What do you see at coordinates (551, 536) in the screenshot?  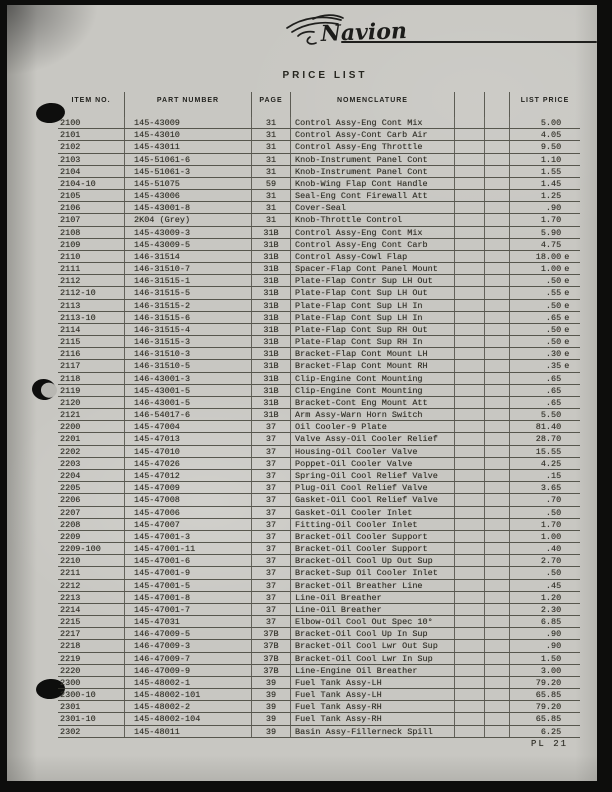 I see `price-value: 1.00` at bounding box center [551, 536].